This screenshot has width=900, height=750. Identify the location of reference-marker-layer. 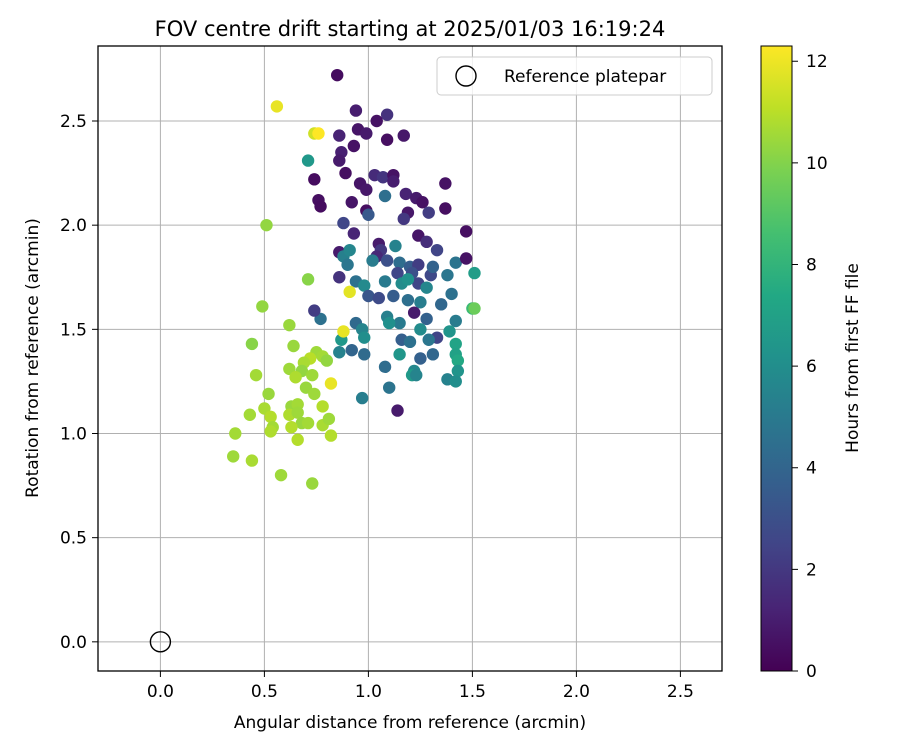
(160, 642).